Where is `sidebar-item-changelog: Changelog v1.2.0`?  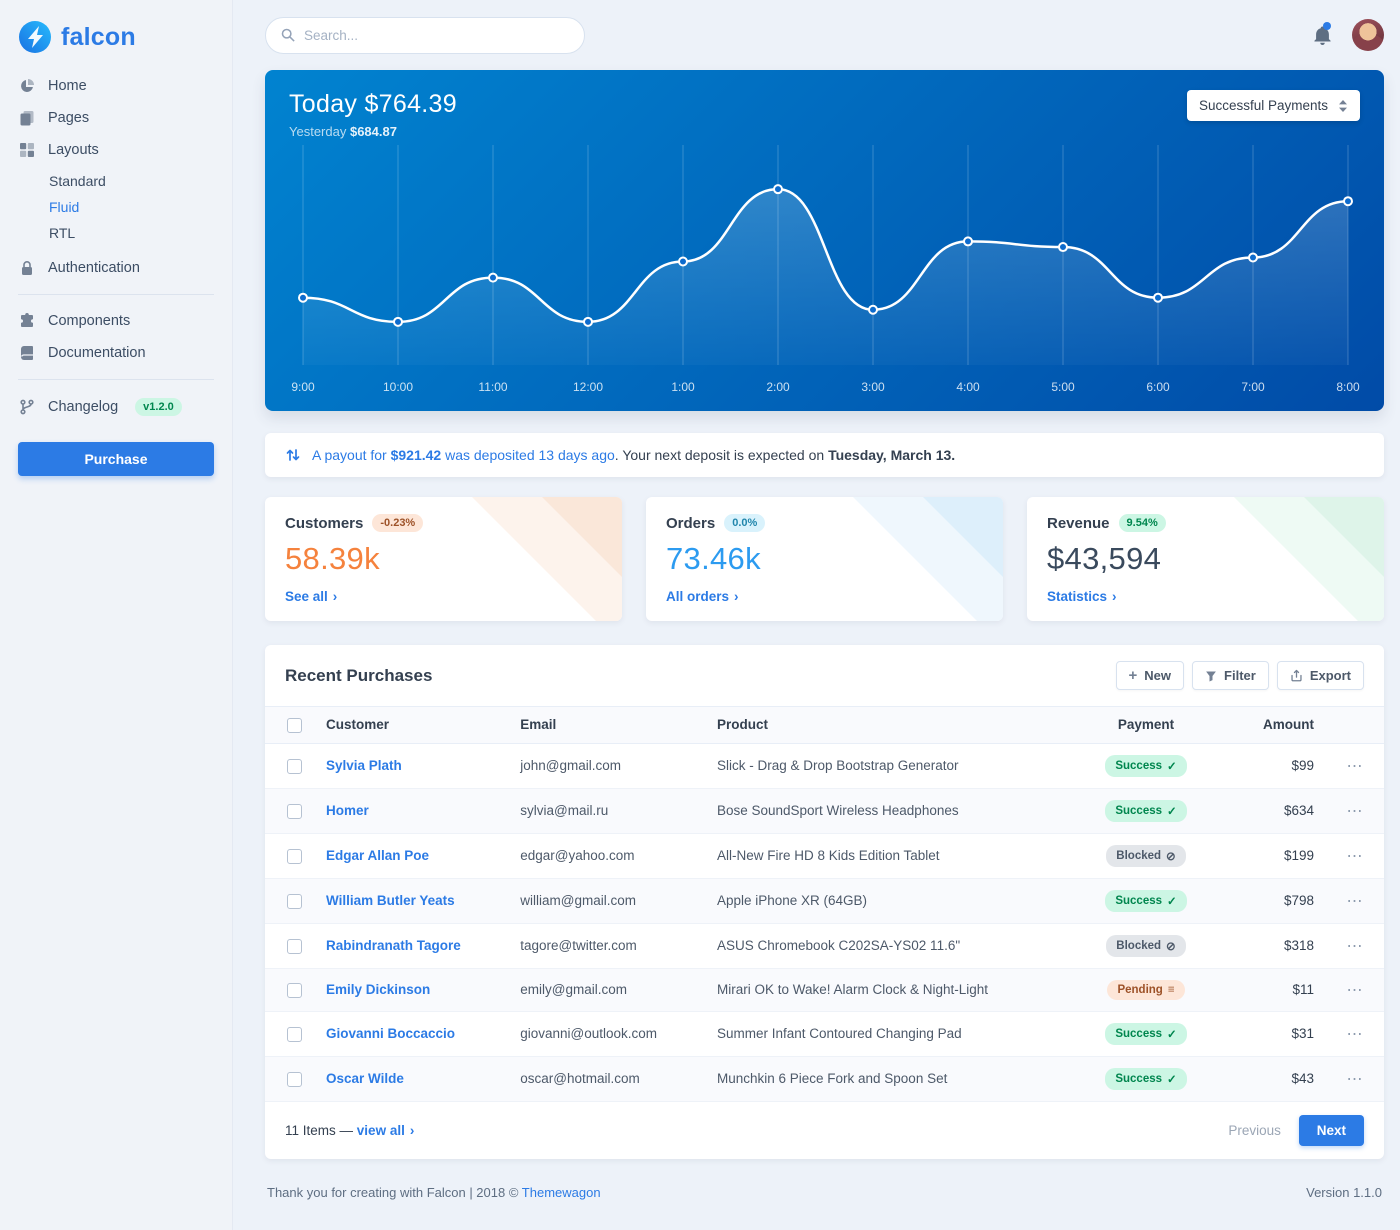
sidebar-item-changelog: Changelog v1.2.0 is located at coordinates (116, 407).